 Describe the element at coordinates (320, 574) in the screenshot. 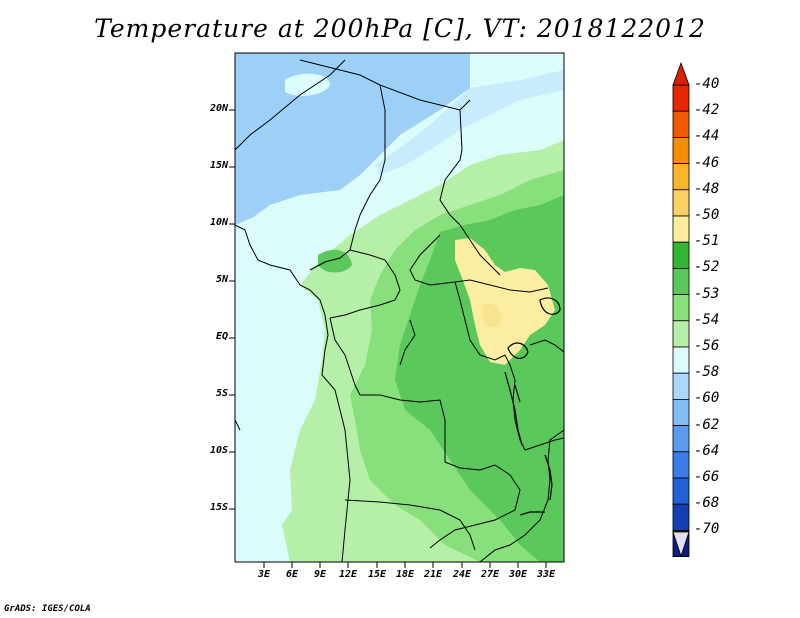

I see `lon-label: 9E` at that location.